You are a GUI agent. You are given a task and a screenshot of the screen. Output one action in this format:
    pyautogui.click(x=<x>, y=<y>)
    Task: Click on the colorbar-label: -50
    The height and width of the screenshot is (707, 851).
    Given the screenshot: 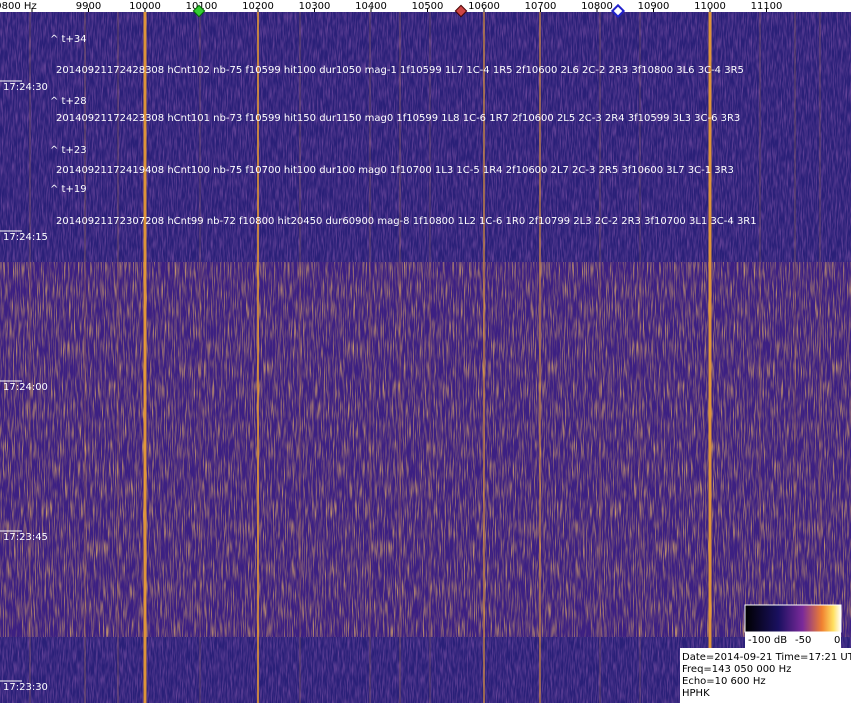 What is the action you would take?
    pyautogui.click(x=803, y=640)
    